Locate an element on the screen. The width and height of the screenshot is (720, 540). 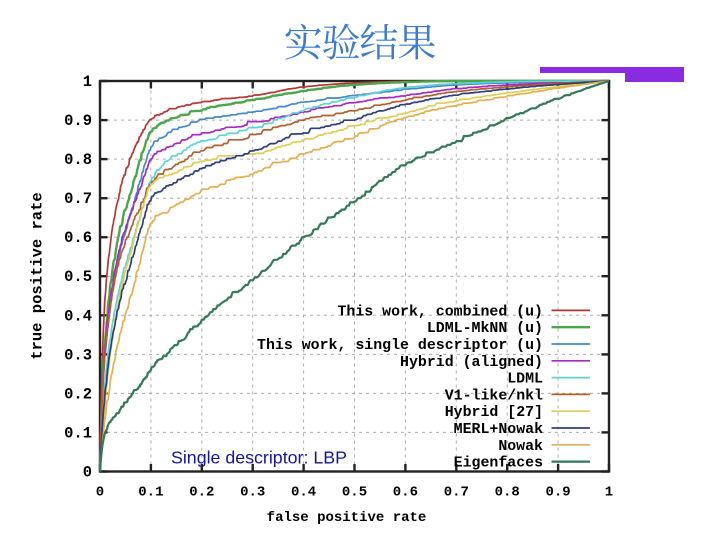
svg-text: true positive rate is located at coordinates (38, 275).